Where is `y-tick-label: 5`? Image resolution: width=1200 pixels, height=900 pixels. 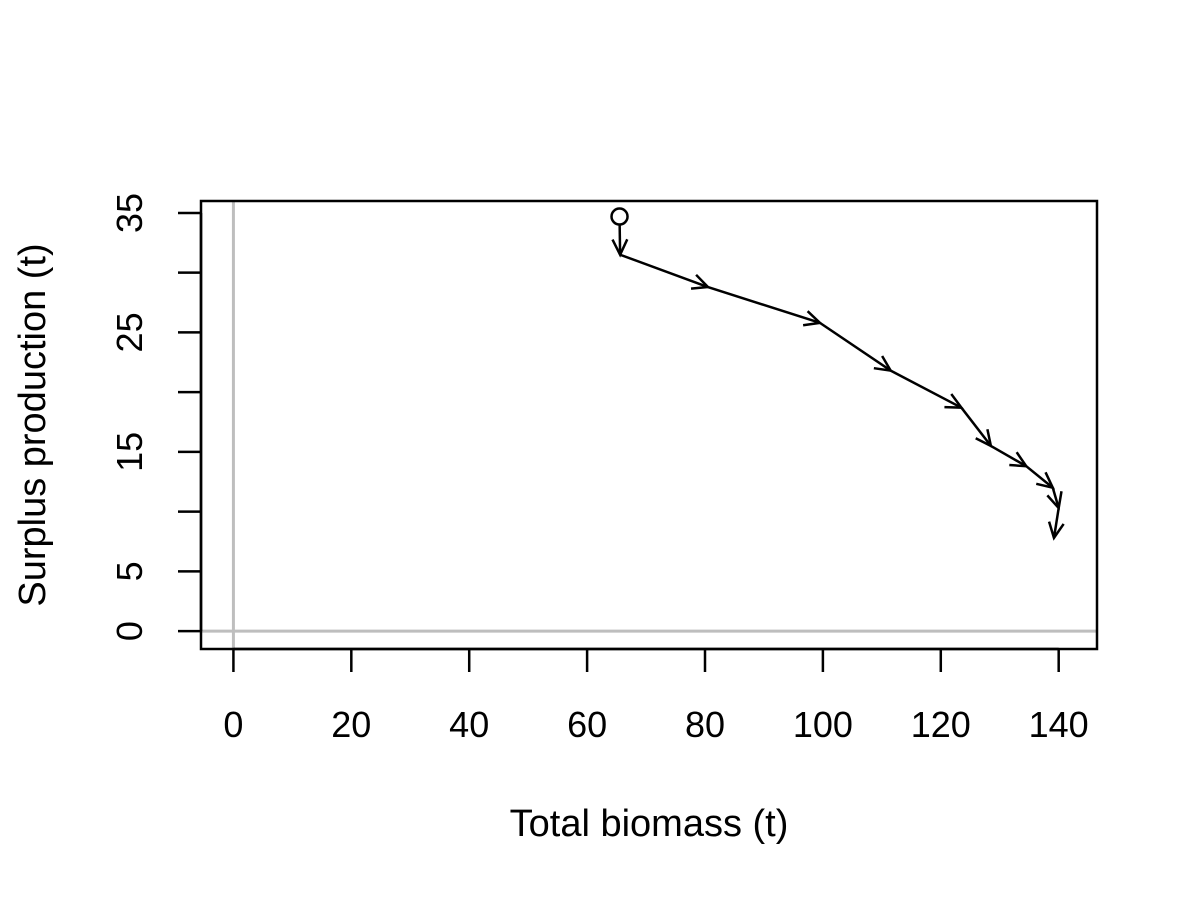
y-tick-label: 5 is located at coordinates (129, 571).